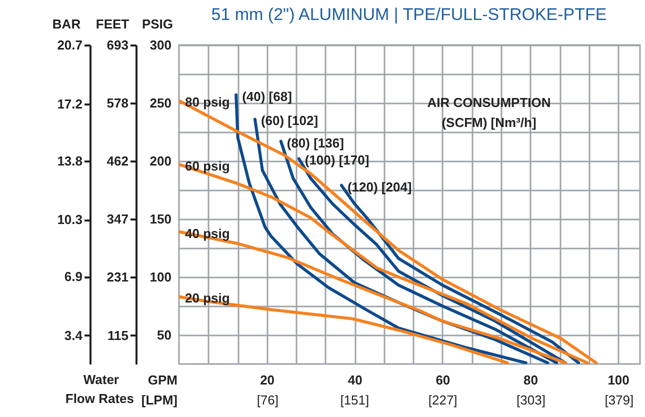 The height and width of the screenshot is (417, 645). What do you see at coordinates (164, 335) in the screenshot?
I see `y-tick-label: 50` at bounding box center [164, 335].